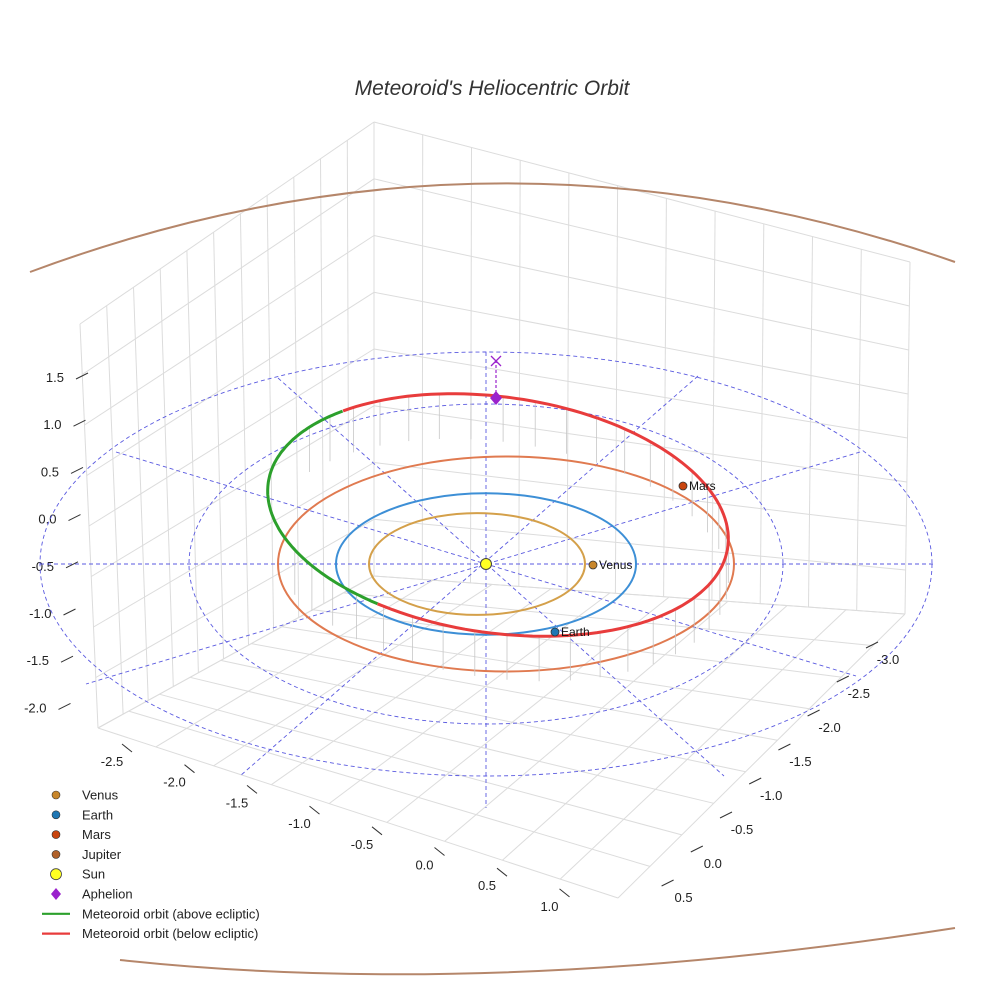 The width and height of the screenshot is (984, 984). I want to click on y-tick-label: -3.0, so click(888, 659).